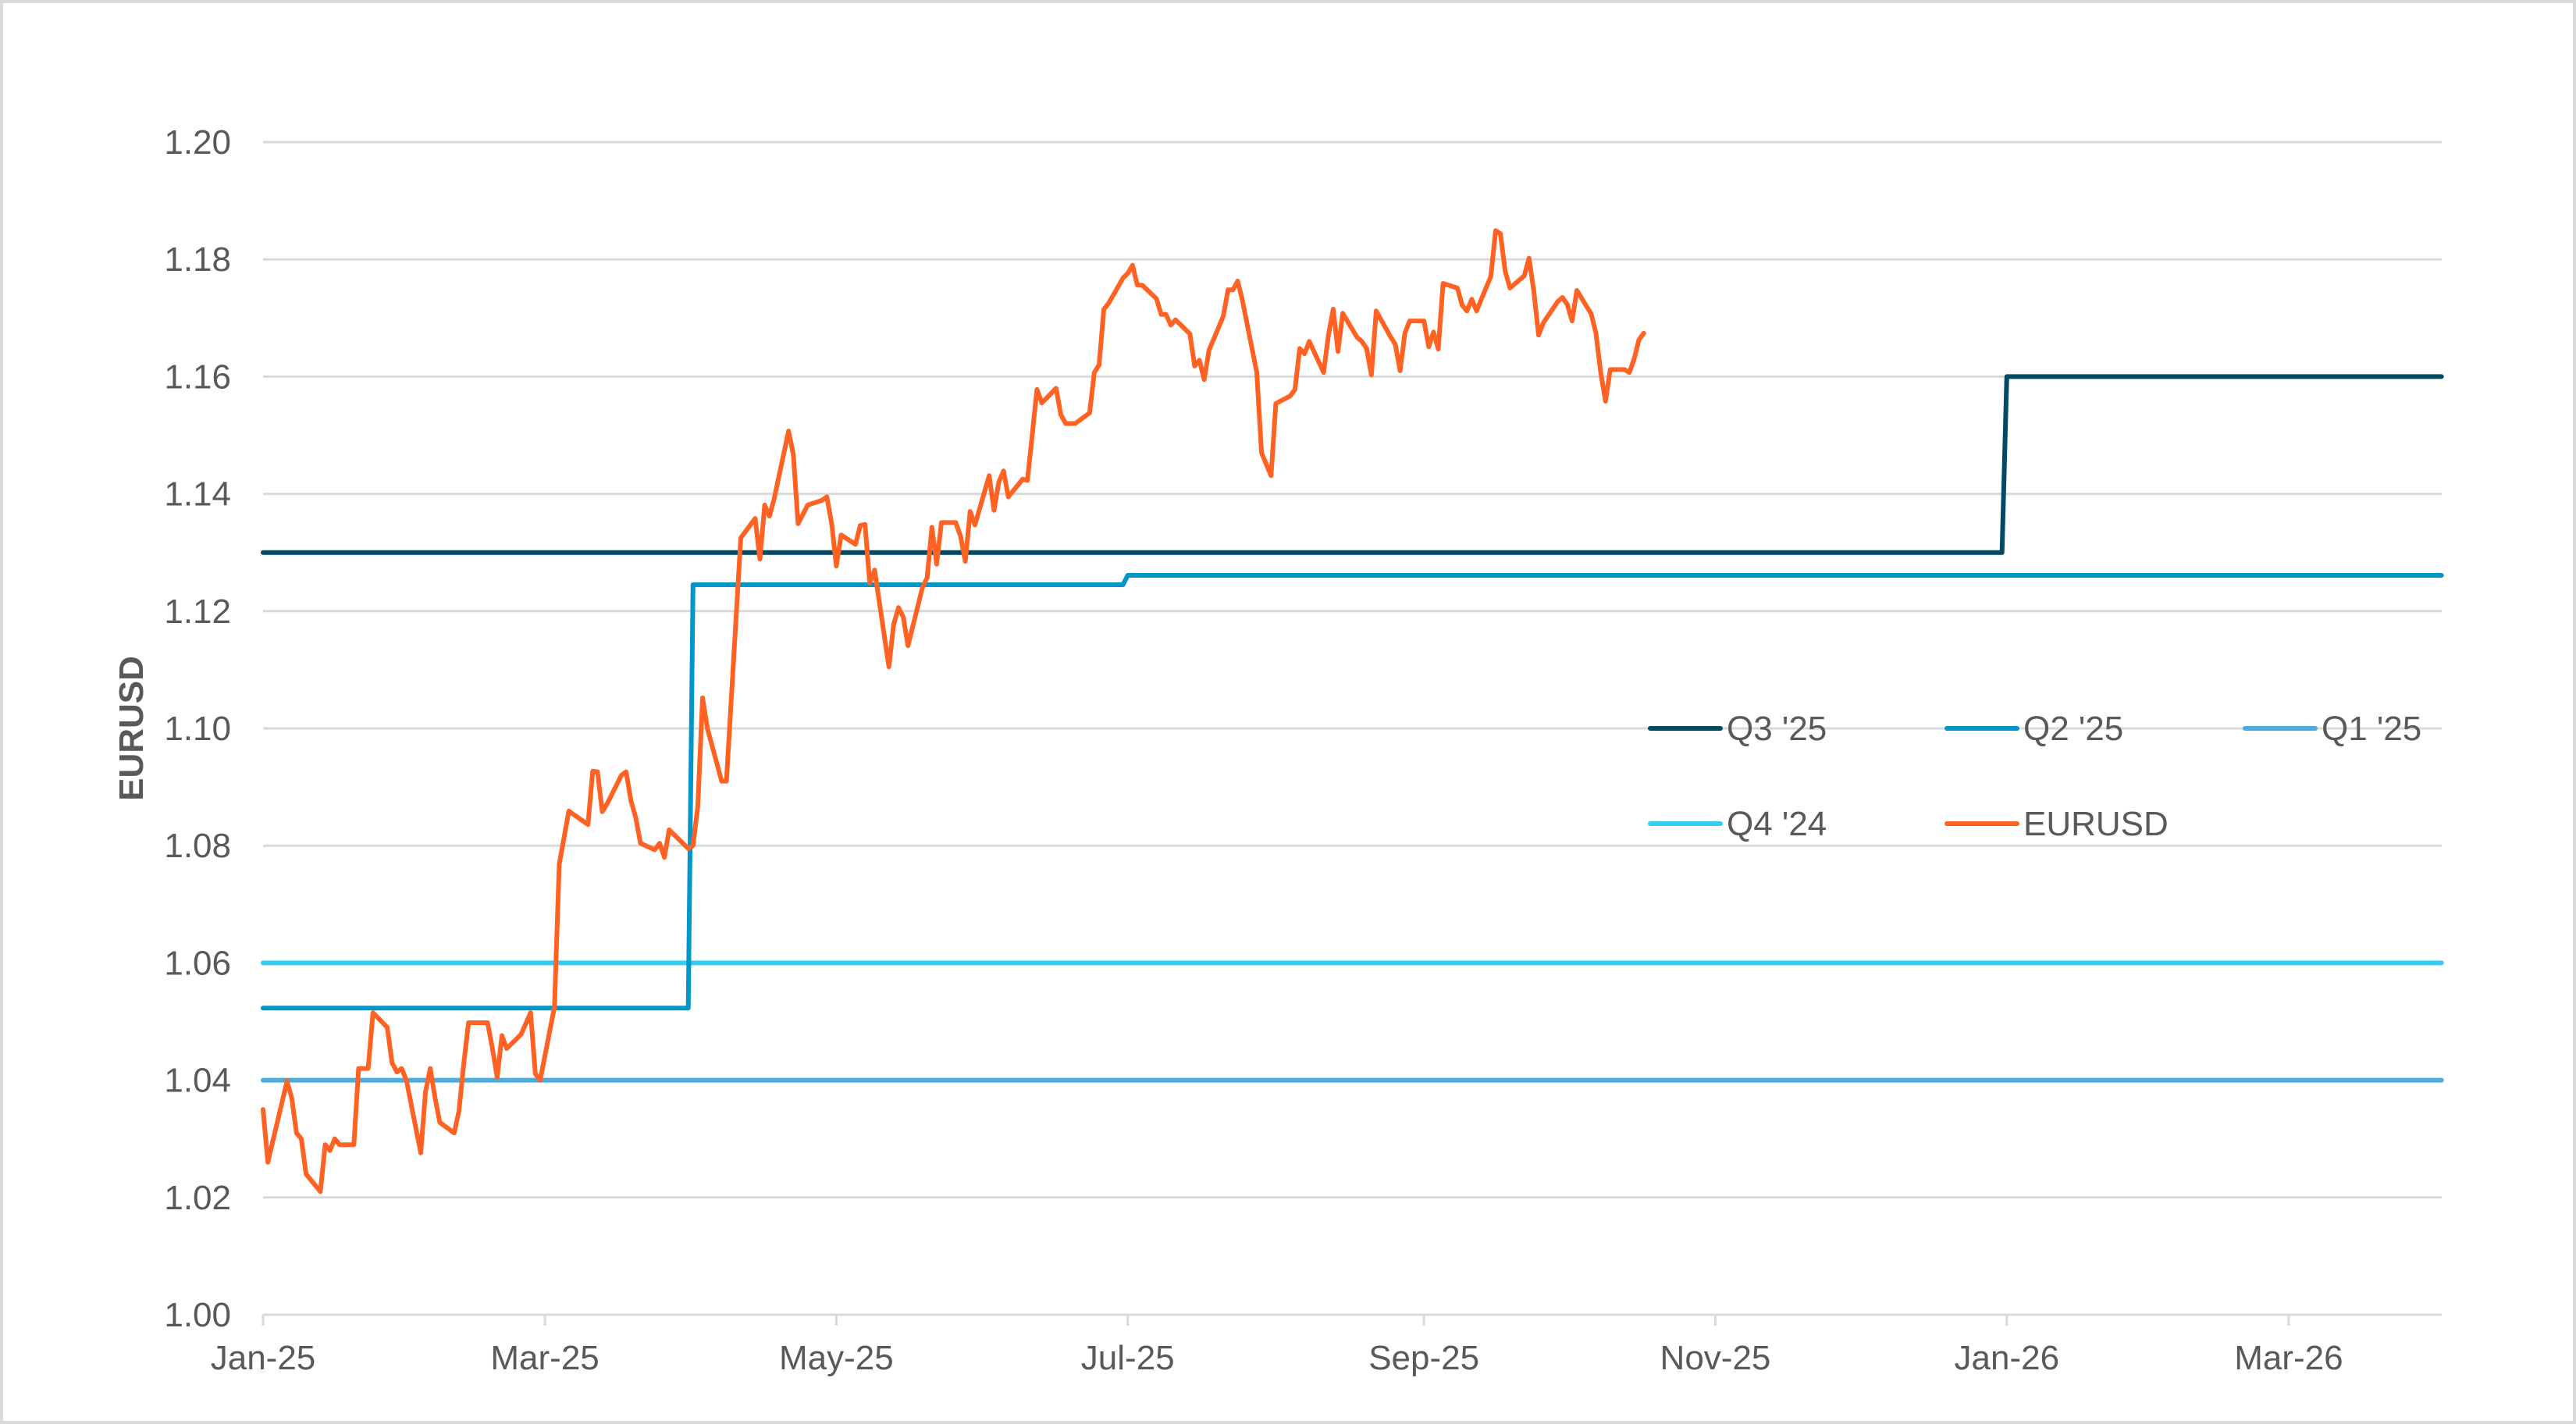  What do you see at coordinates (2007, 1358) in the screenshot?
I see `x-tick-label: Jan-26` at bounding box center [2007, 1358].